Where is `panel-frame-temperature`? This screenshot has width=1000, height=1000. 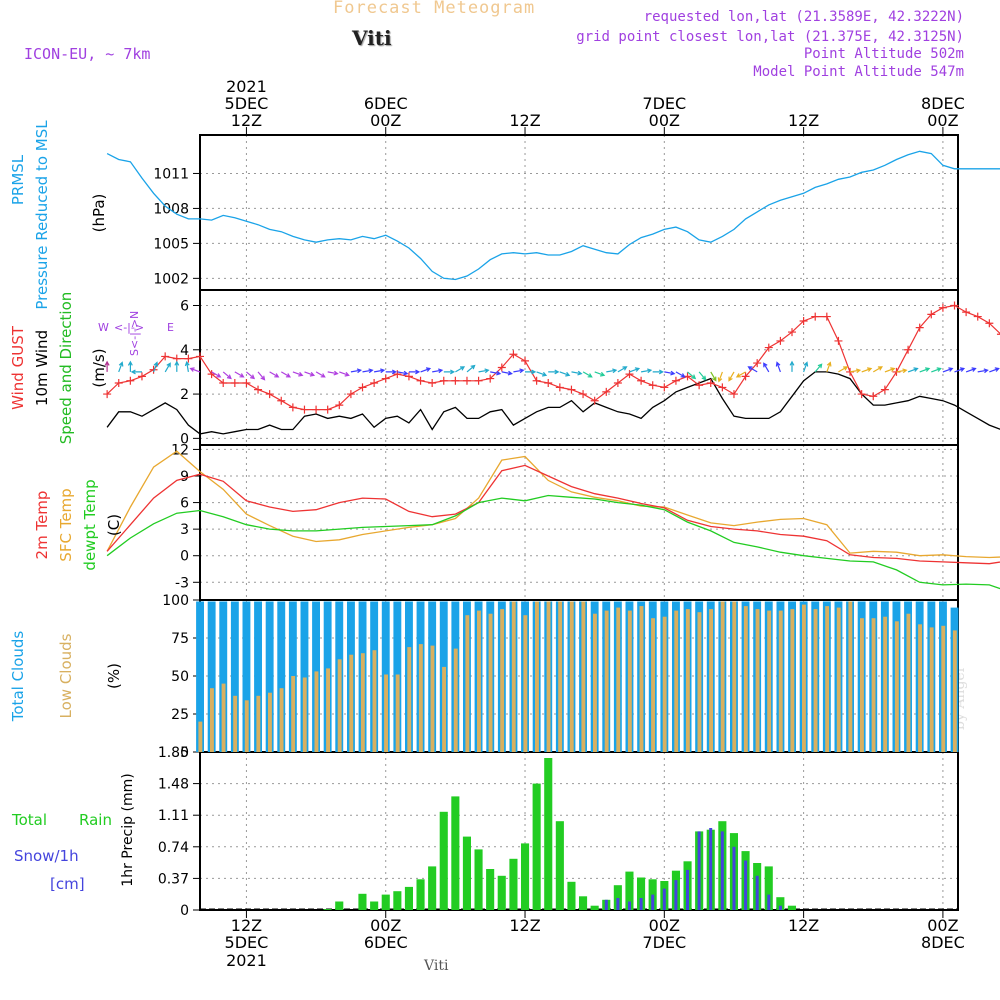 panel-frame-temperature is located at coordinates (579, 522).